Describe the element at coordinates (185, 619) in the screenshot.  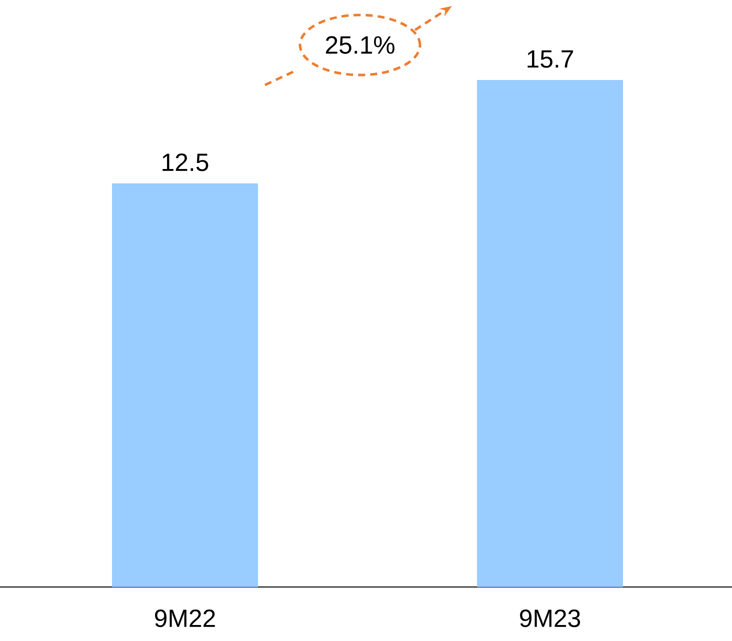
I see `x-tick-label: 9M22` at that location.